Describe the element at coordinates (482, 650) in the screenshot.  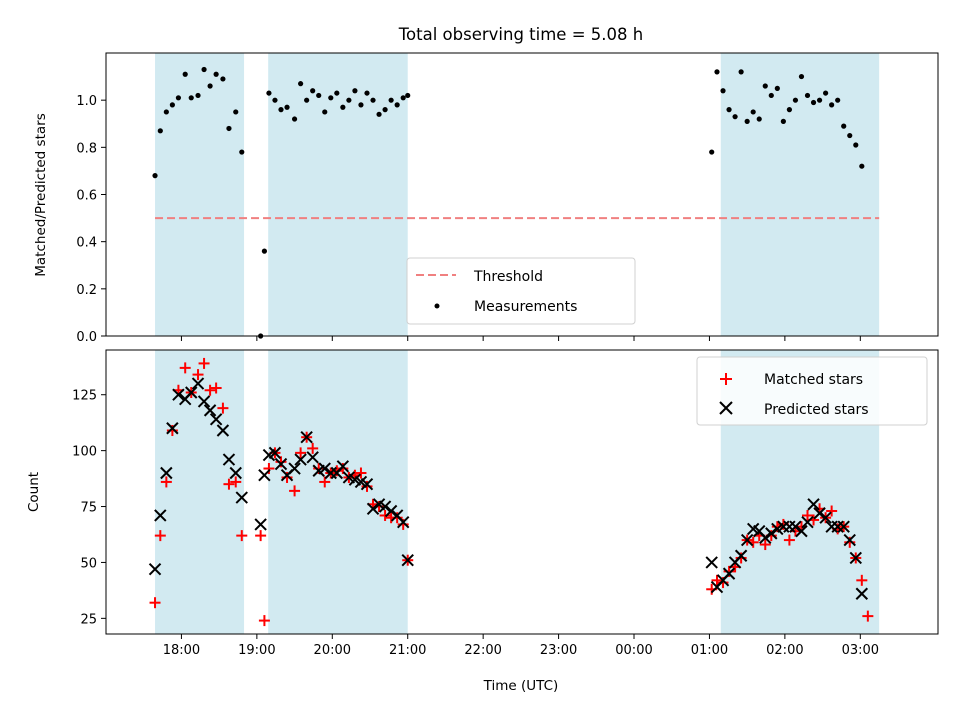
I see `x-tick-label: 22:00` at that location.